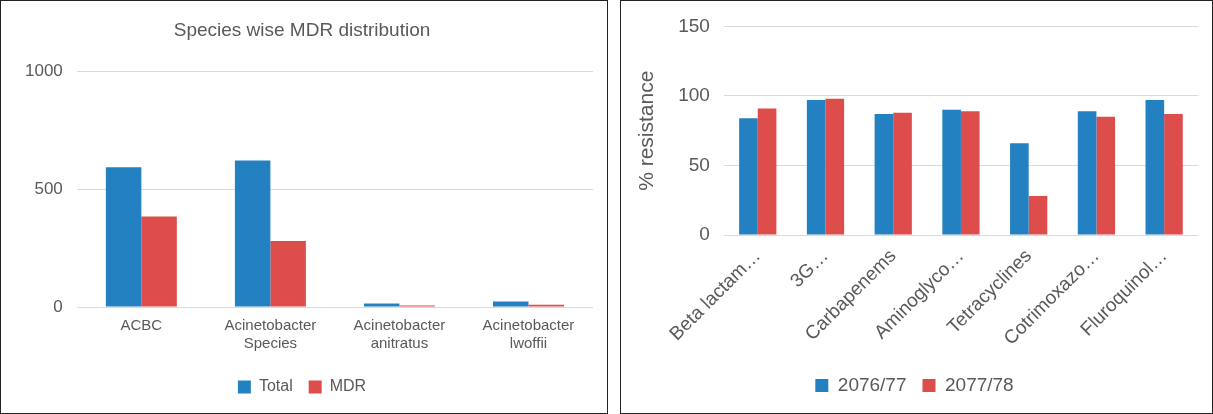  What do you see at coordinates (646, 130) in the screenshot?
I see `y-axis-title: % resistance` at bounding box center [646, 130].